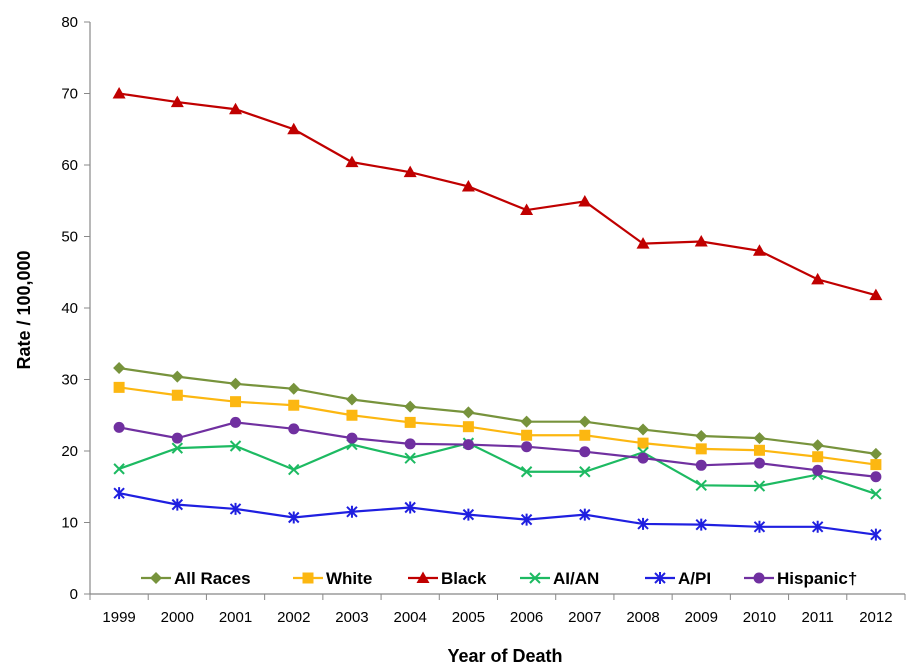 The height and width of the screenshot is (669, 918). What do you see at coordinates (235, 617) in the screenshot?
I see `x-tick-label: 2001` at bounding box center [235, 617].